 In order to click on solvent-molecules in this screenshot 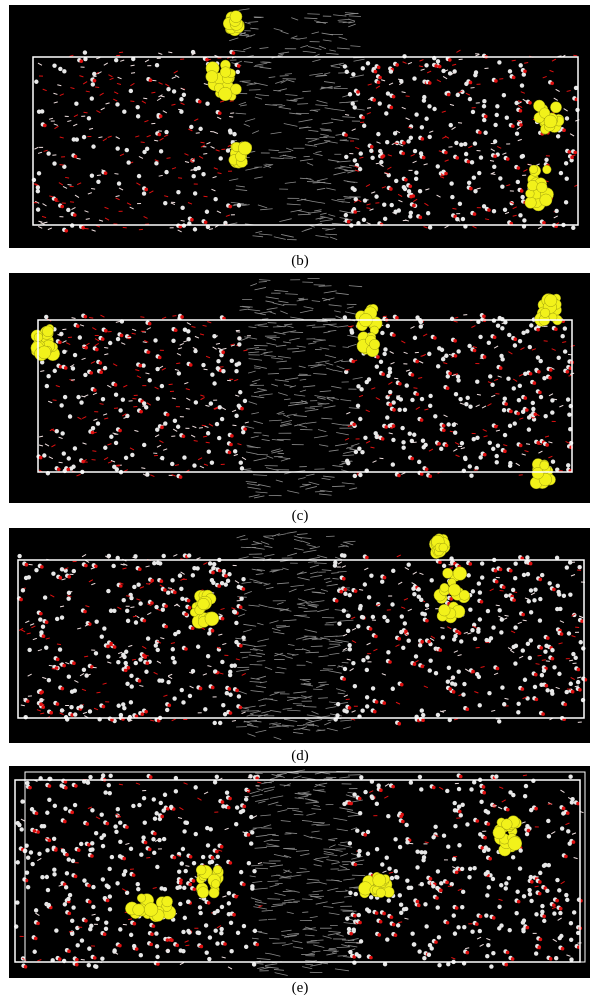, I will do `click(305, 396)`.